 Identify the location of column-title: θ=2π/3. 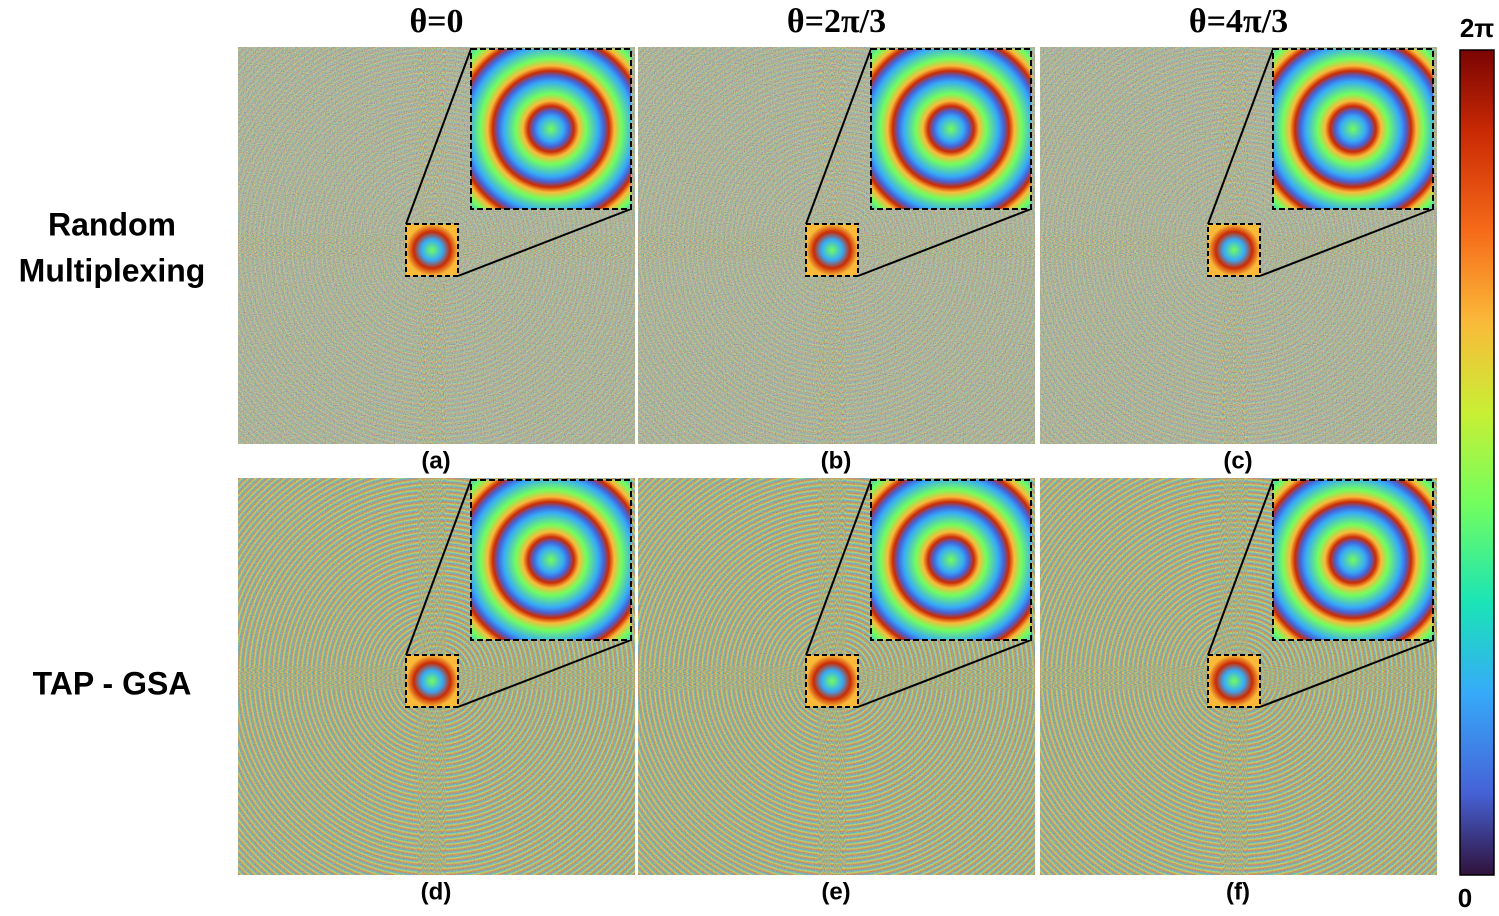
(836, 21).